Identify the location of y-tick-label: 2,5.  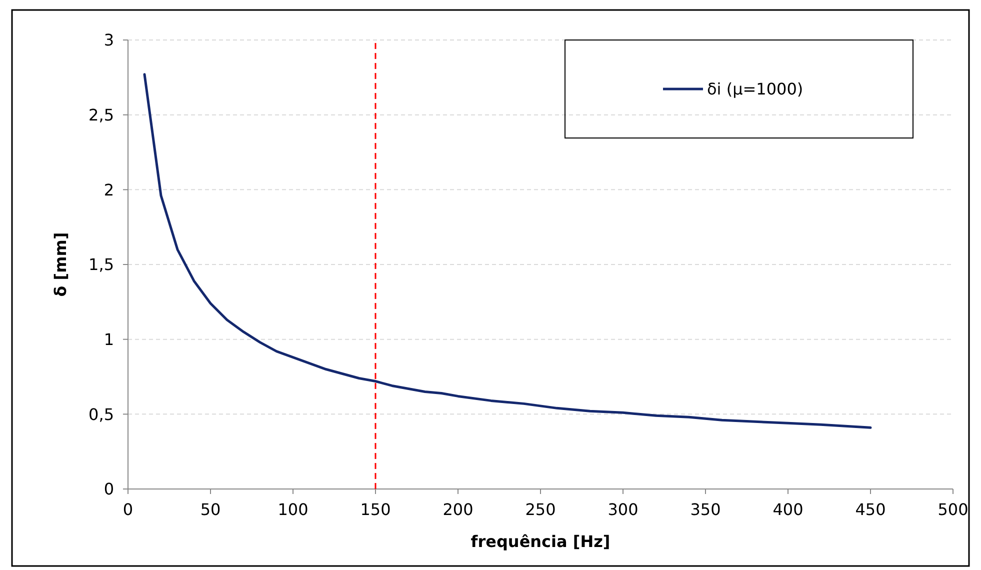
(101, 114).